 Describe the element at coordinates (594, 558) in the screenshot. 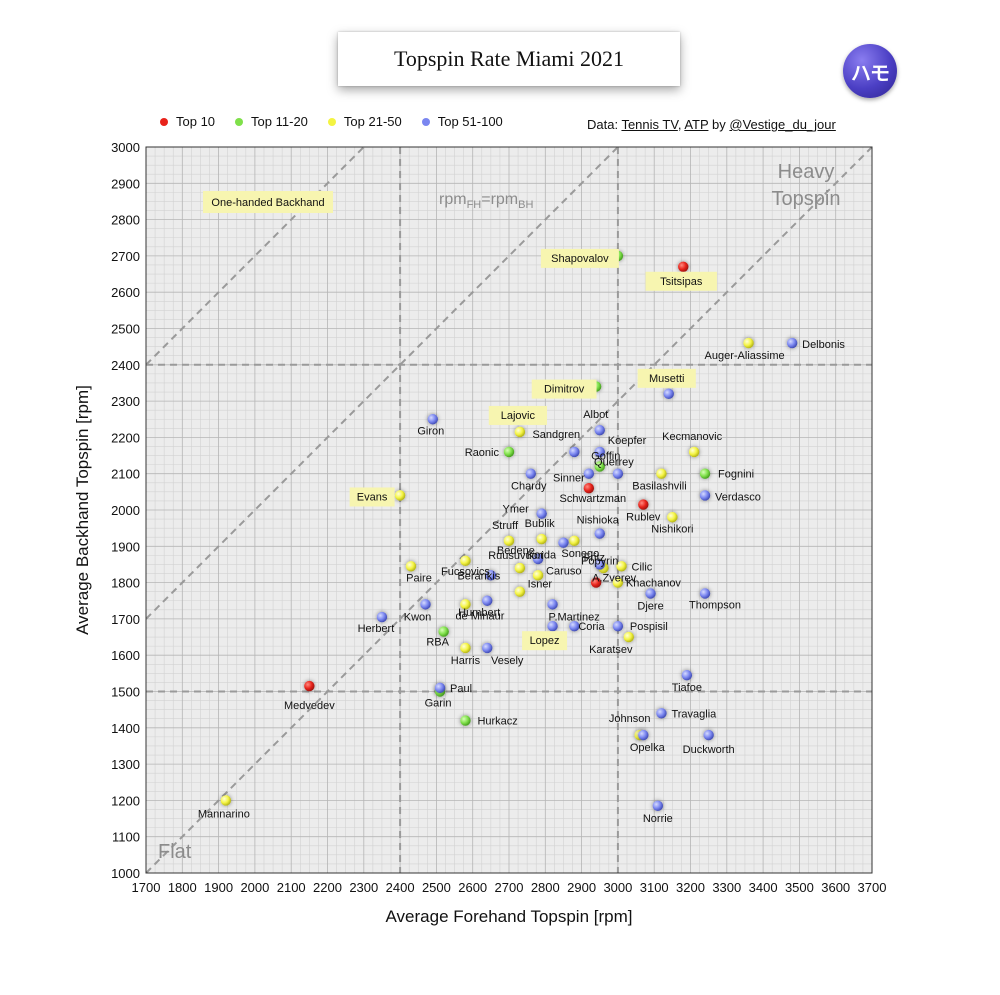

I see `label-fritz: Fritz` at that location.